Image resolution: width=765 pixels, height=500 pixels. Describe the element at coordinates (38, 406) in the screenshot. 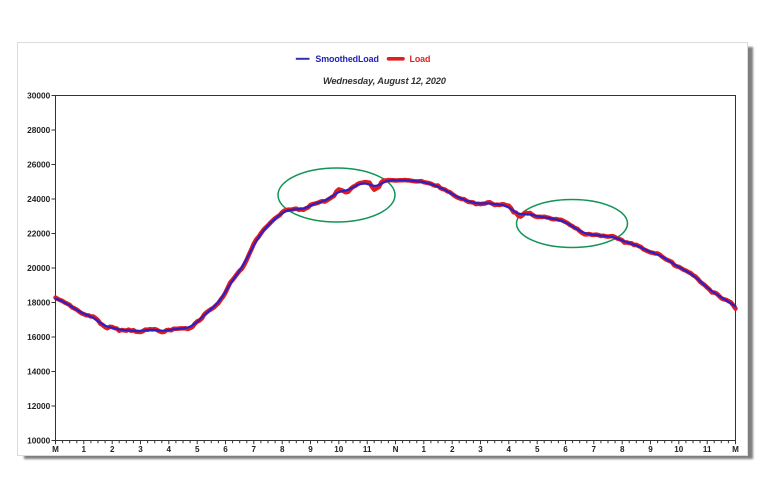

I see `svg-text: 12000` at that location.